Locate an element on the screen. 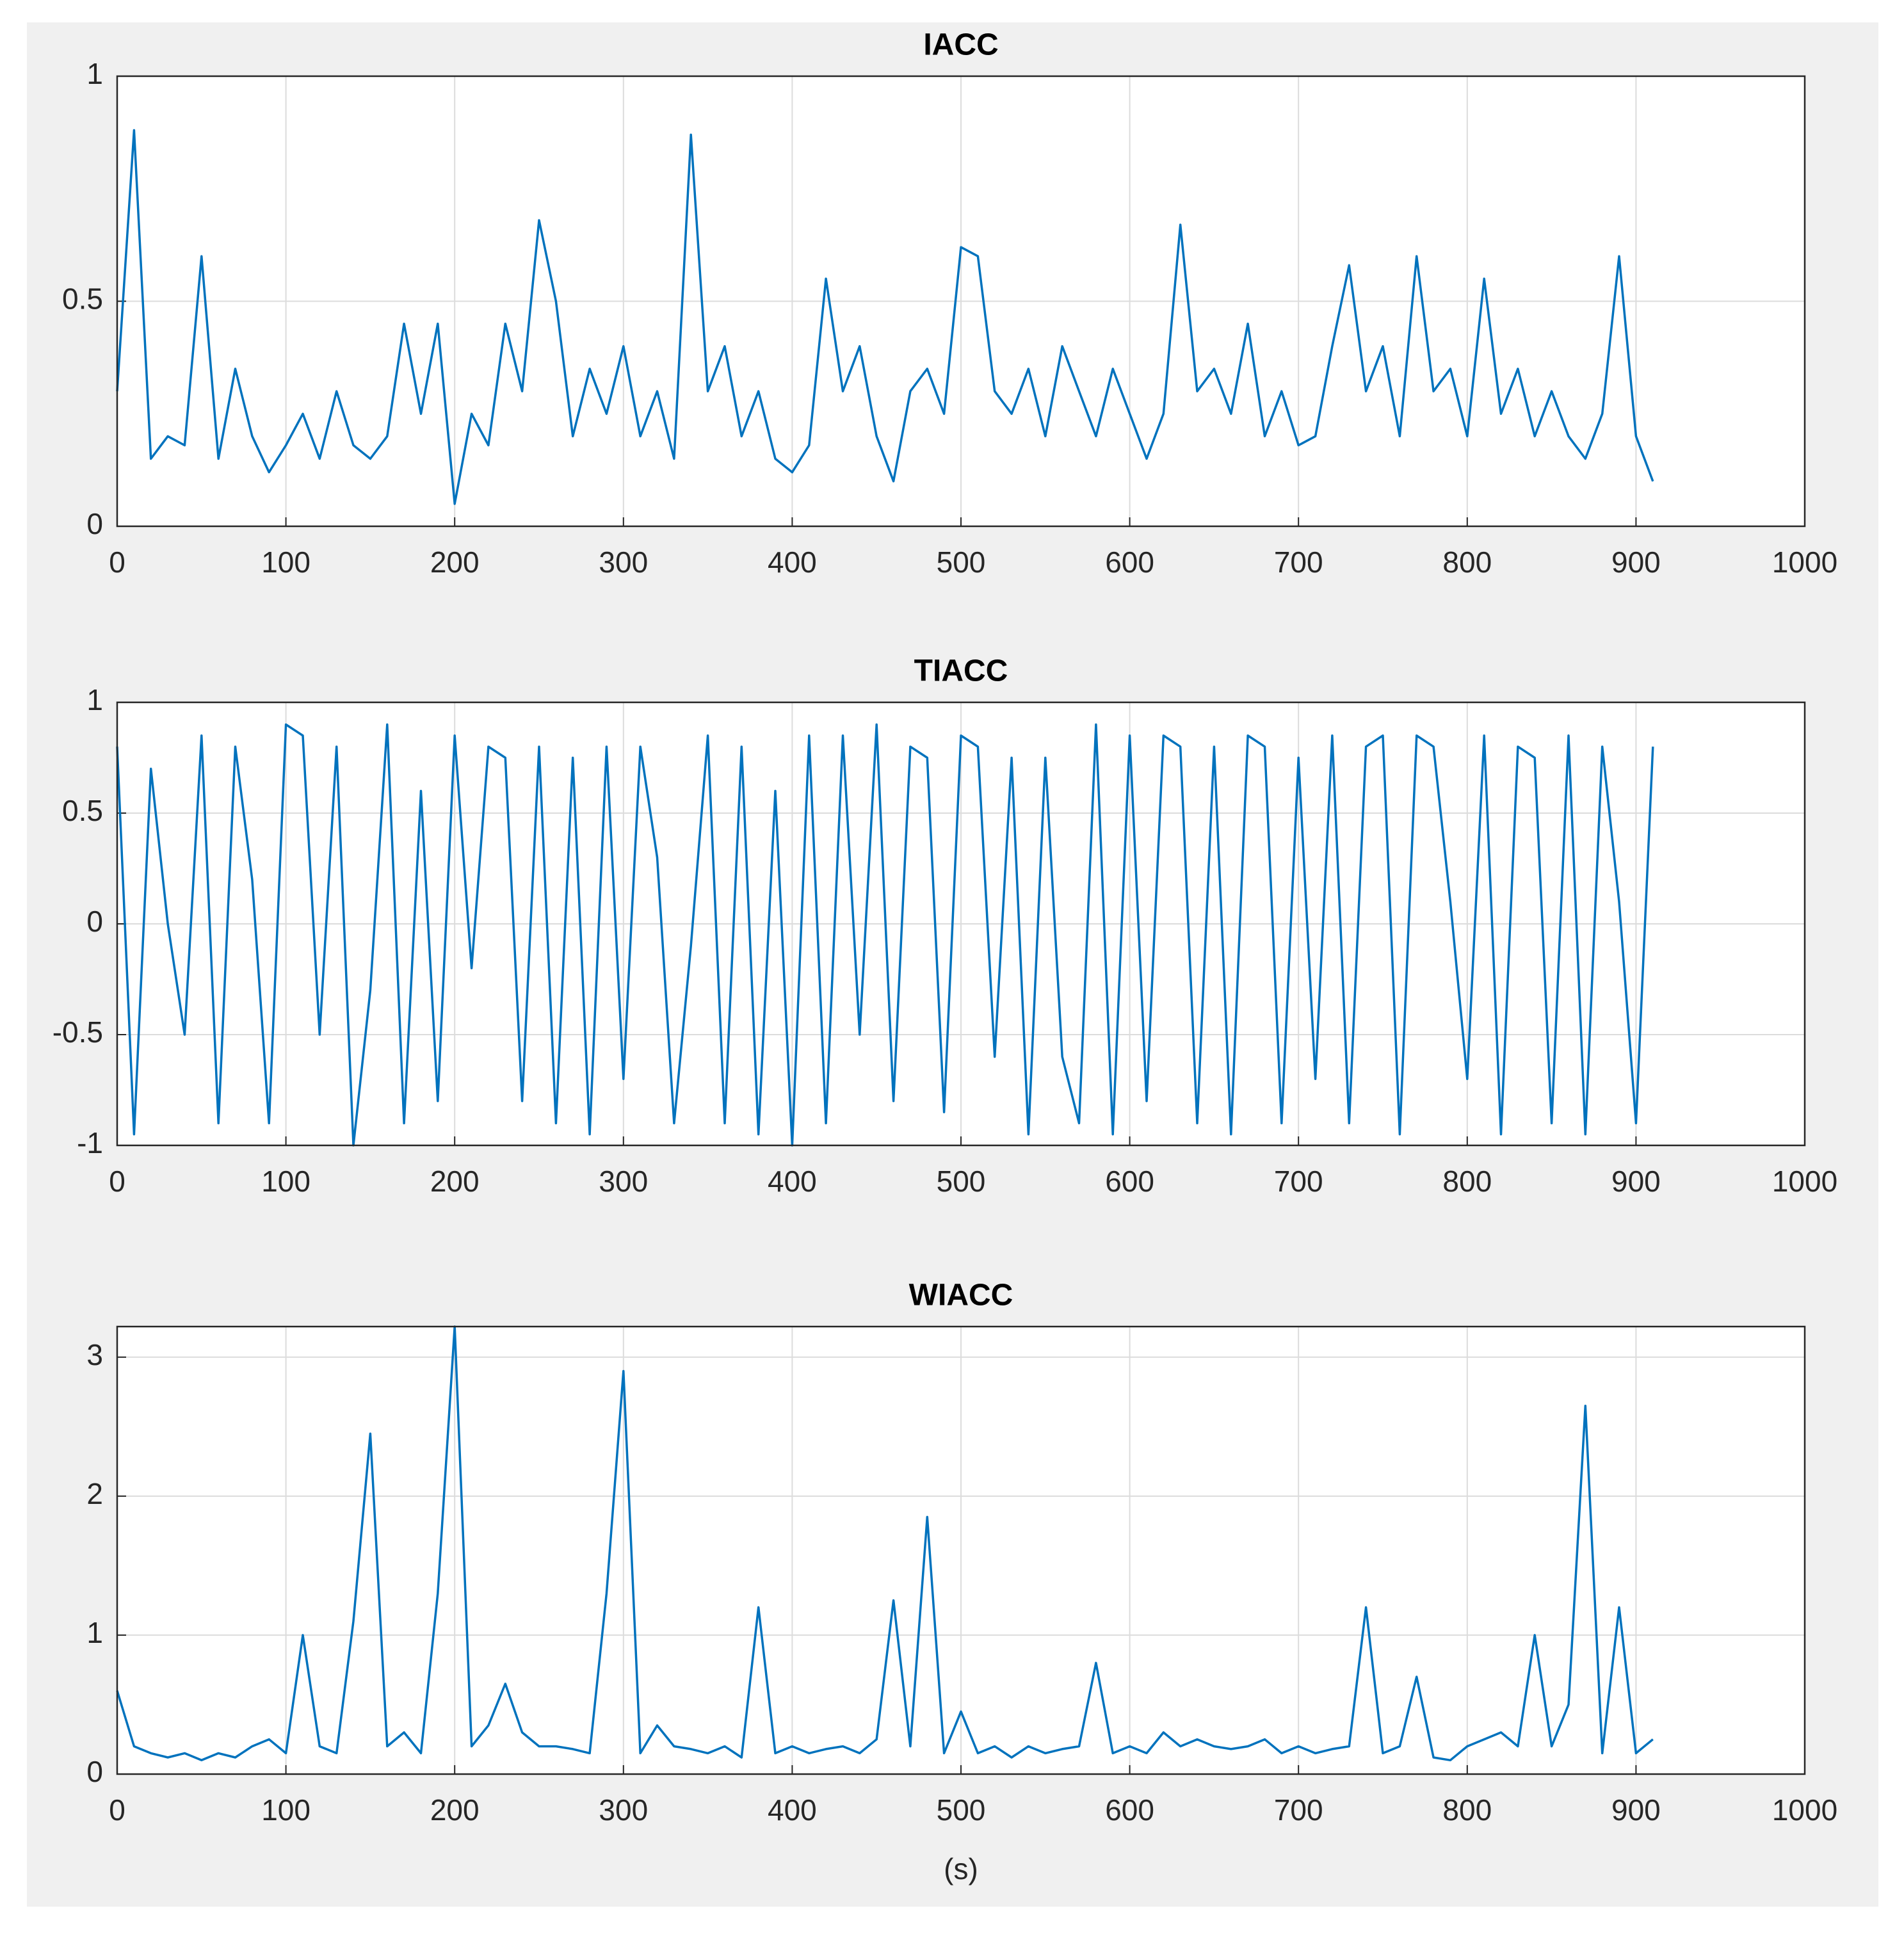 Image resolution: width=1904 pixels, height=1938 pixels. chart-title: TIACC is located at coordinates (961, 671).